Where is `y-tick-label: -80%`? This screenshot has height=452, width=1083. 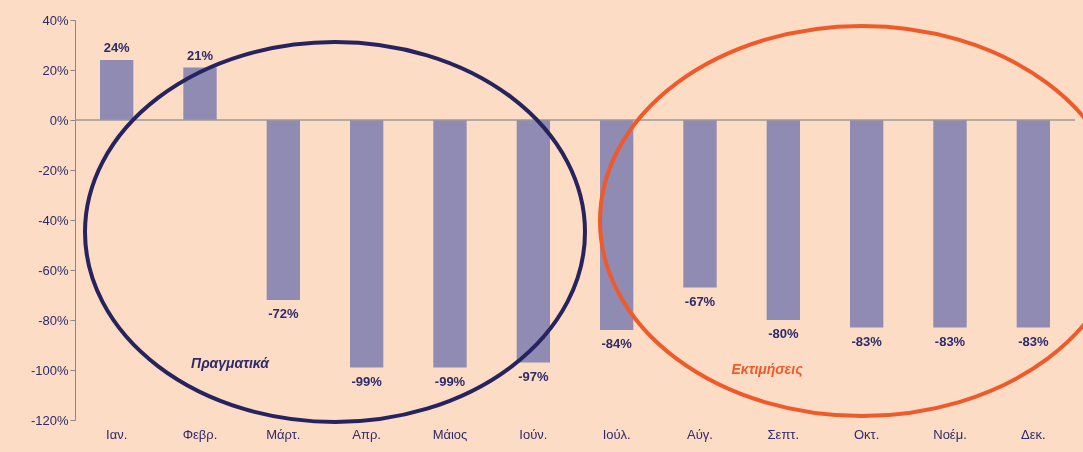 y-tick-label: -80% is located at coordinates (53, 320).